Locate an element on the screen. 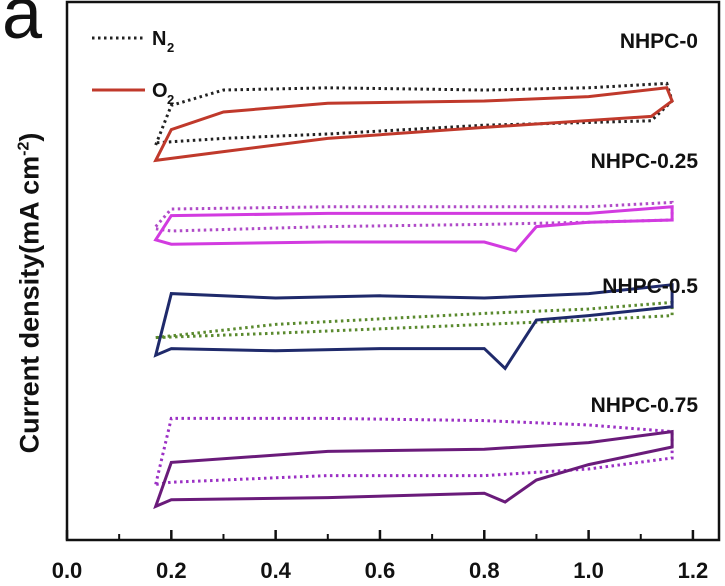  legend-label: N is located at coordinates (159, 39).